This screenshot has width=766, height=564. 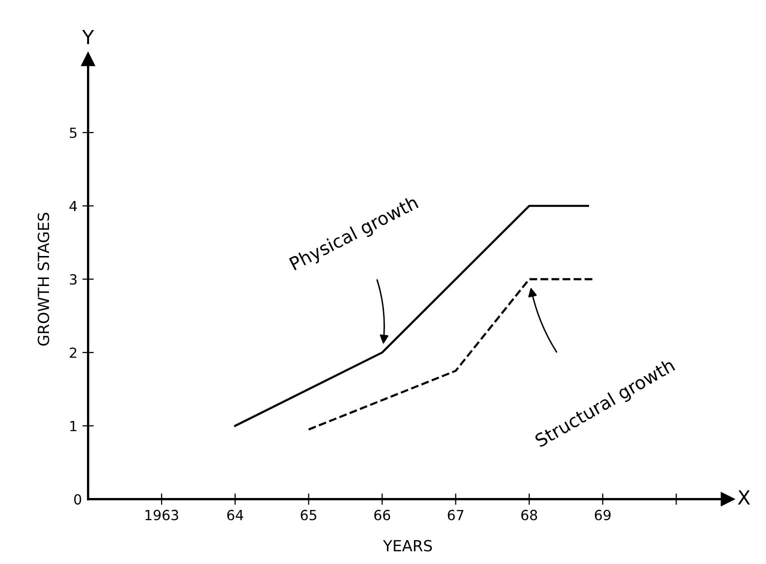 What do you see at coordinates (235, 515) in the screenshot?
I see `x-tick-label: 64` at bounding box center [235, 515].